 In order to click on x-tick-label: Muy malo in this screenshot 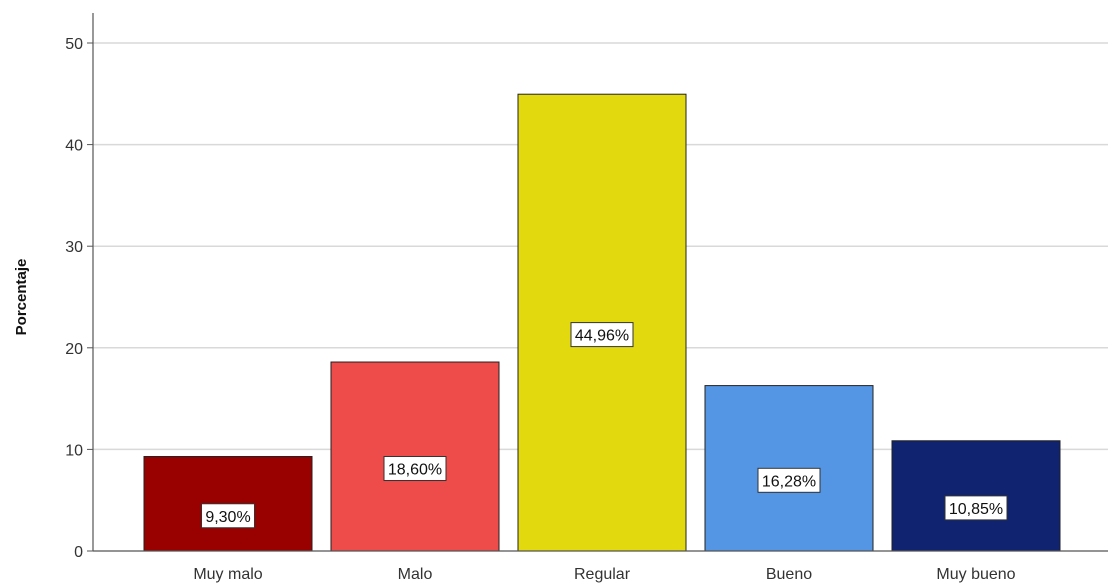, I will do `click(227, 574)`.